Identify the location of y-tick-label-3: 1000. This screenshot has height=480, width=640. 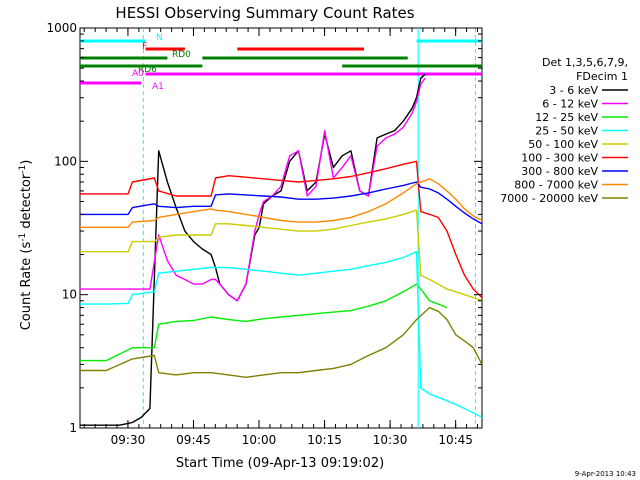
(61, 28).